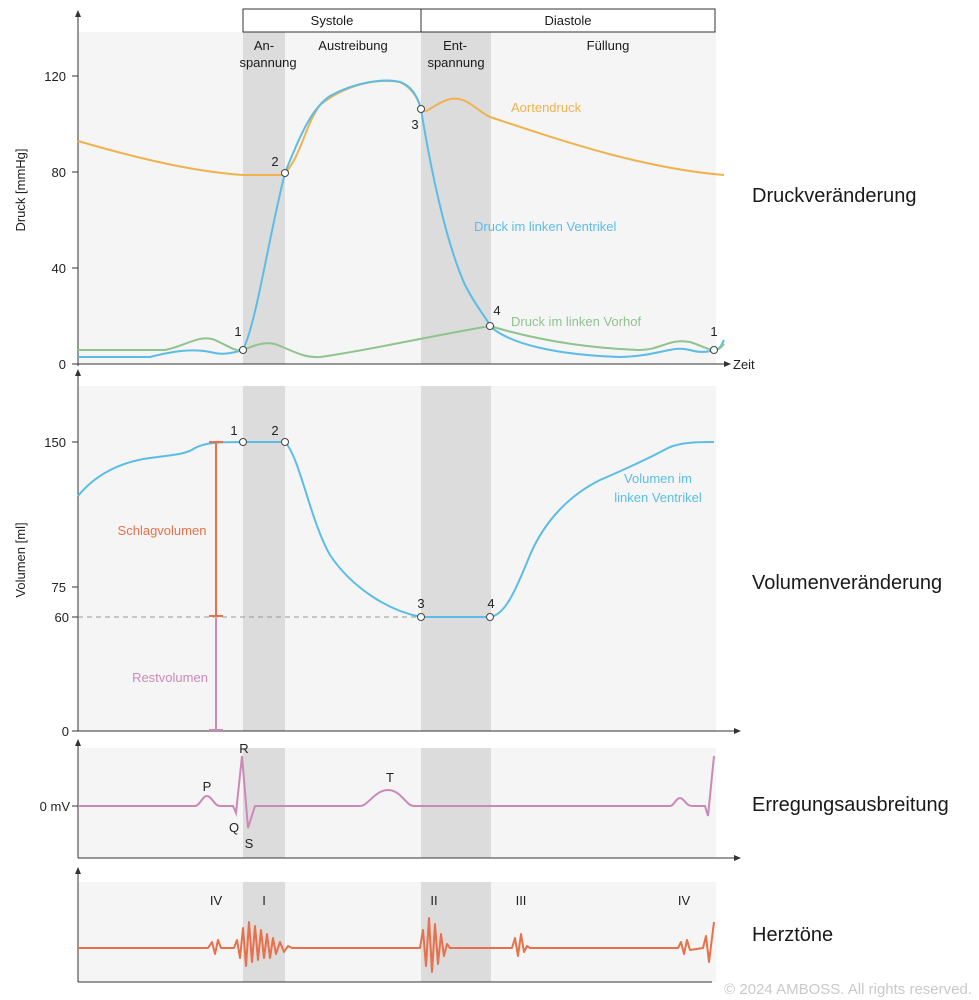 The image size is (979, 1000). Describe the element at coordinates (207, 786) in the screenshot. I see `ecg-wave-p: P` at that location.